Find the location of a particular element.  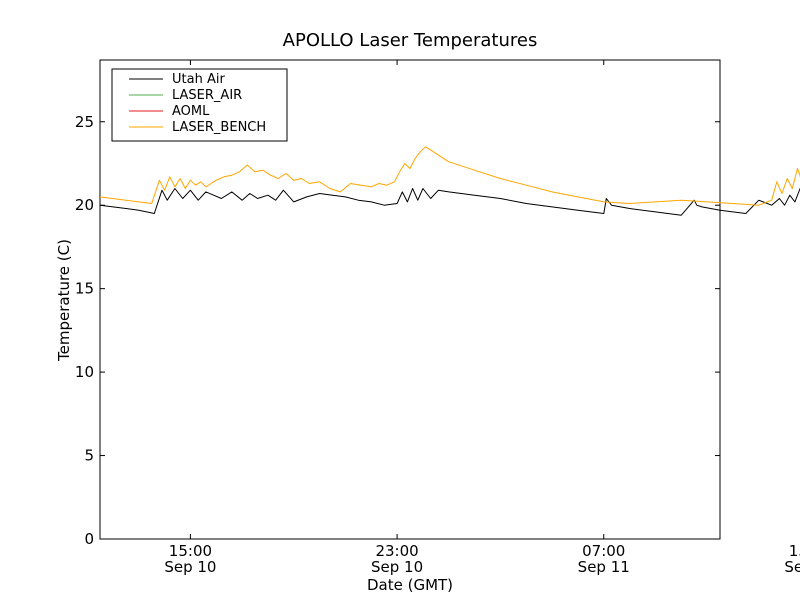

series-lines is located at coordinates (449, 181).